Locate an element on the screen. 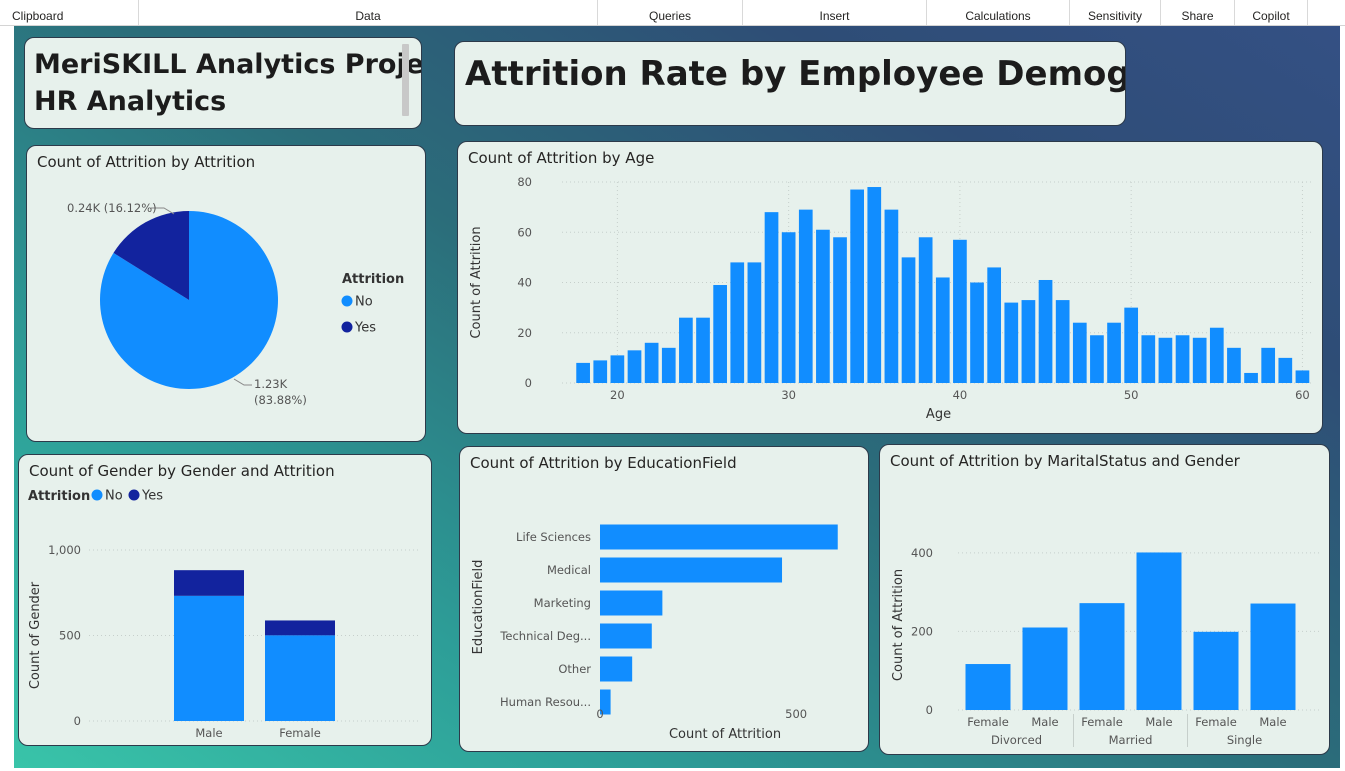 The width and height of the screenshot is (1345, 771). ribbon-group-copilot: Copilot is located at coordinates (1271, 12).